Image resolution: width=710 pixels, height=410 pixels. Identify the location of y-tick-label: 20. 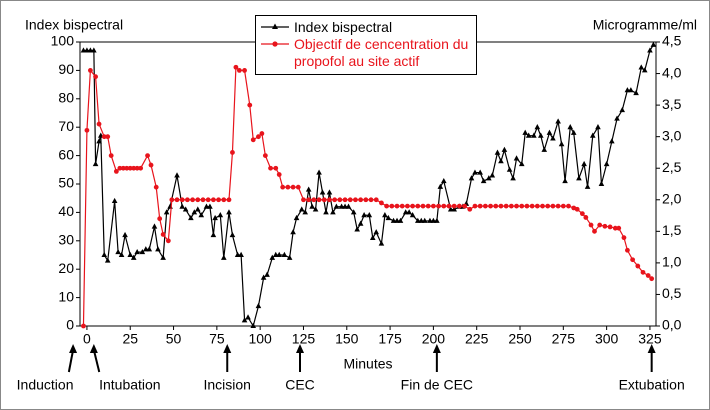
(66, 268).